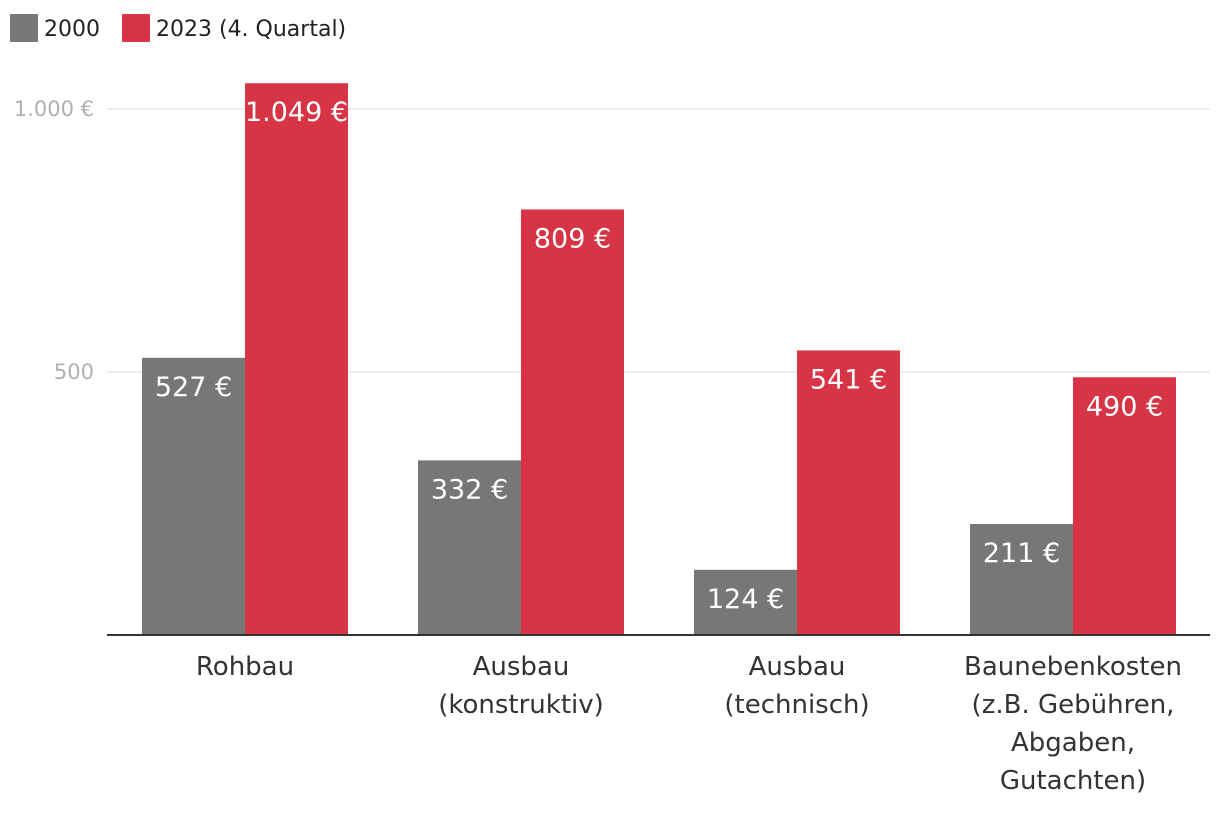 The image size is (1220, 818). Describe the element at coordinates (245, 667) in the screenshot. I see `x-category-label-0-0: Rohbau` at that location.